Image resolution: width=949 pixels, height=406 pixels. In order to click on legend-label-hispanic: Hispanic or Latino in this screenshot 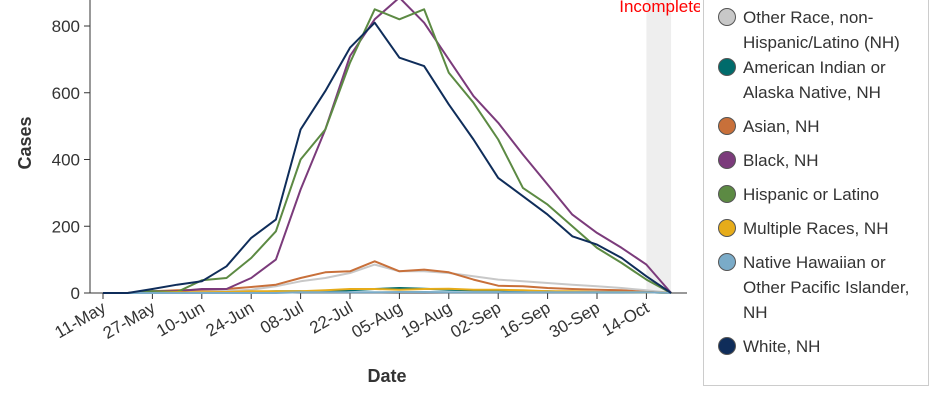, I will do `click(811, 194)`.